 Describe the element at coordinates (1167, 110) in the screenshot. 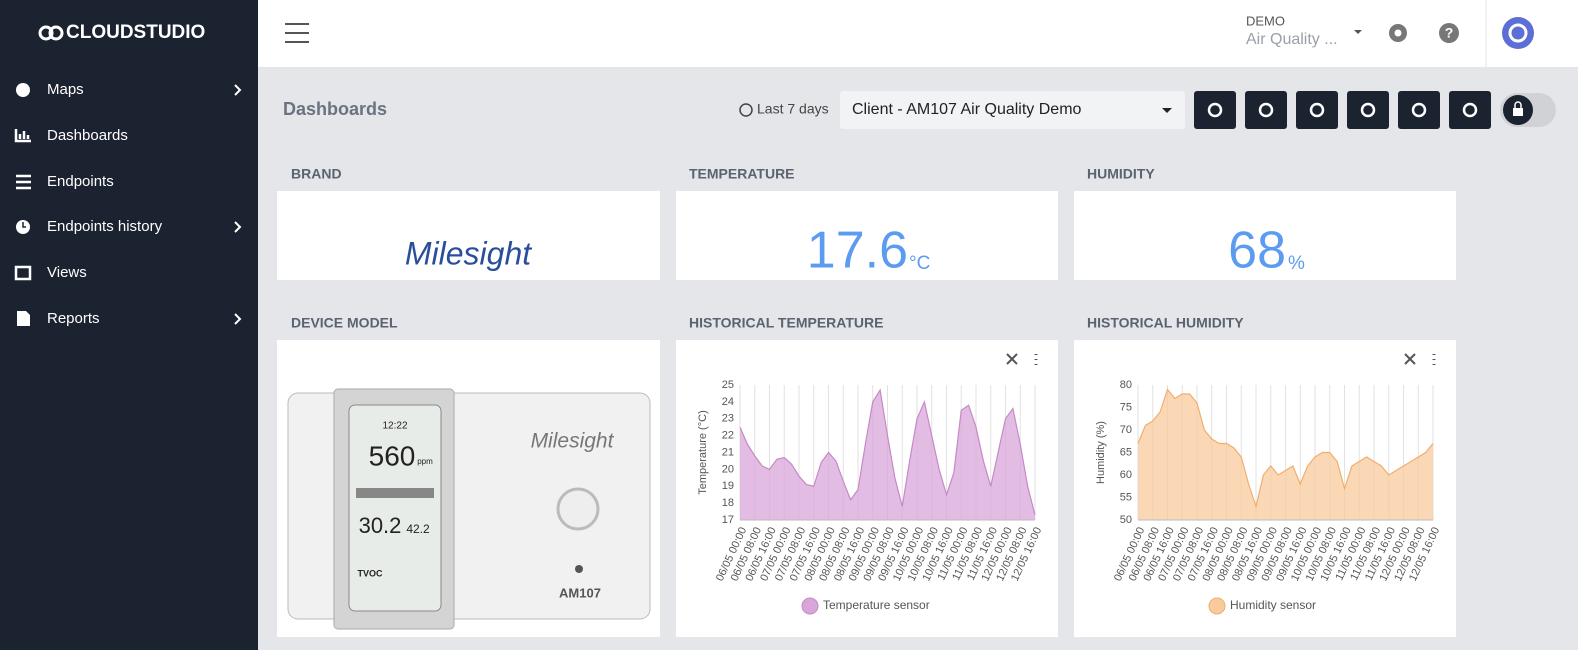

I see `caret` at that location.